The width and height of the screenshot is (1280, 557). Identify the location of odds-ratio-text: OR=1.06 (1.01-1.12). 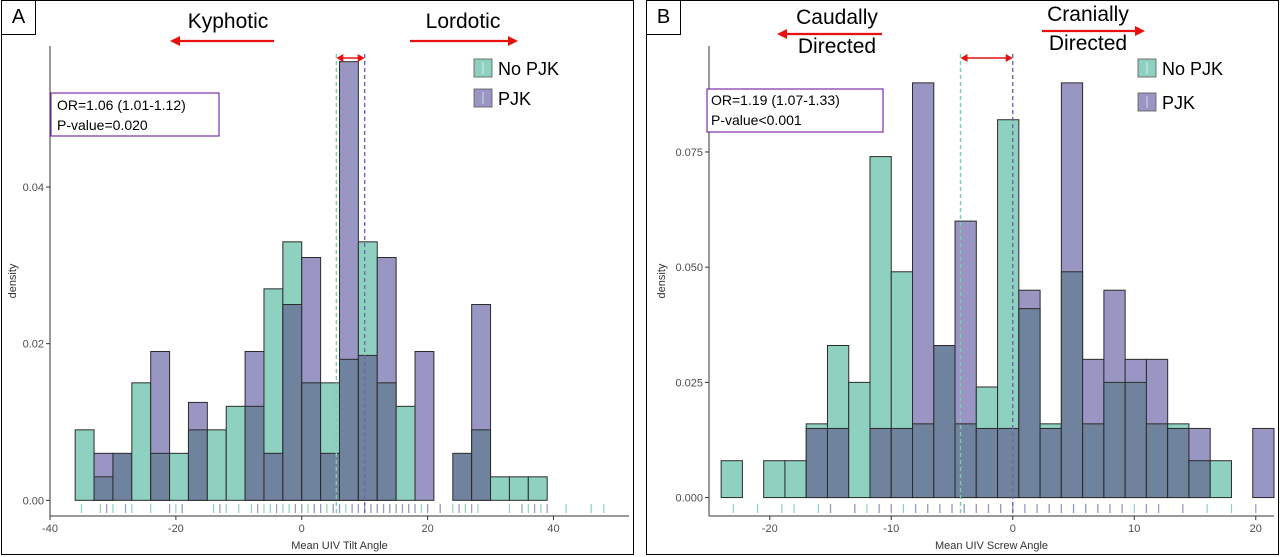
(121, 105).